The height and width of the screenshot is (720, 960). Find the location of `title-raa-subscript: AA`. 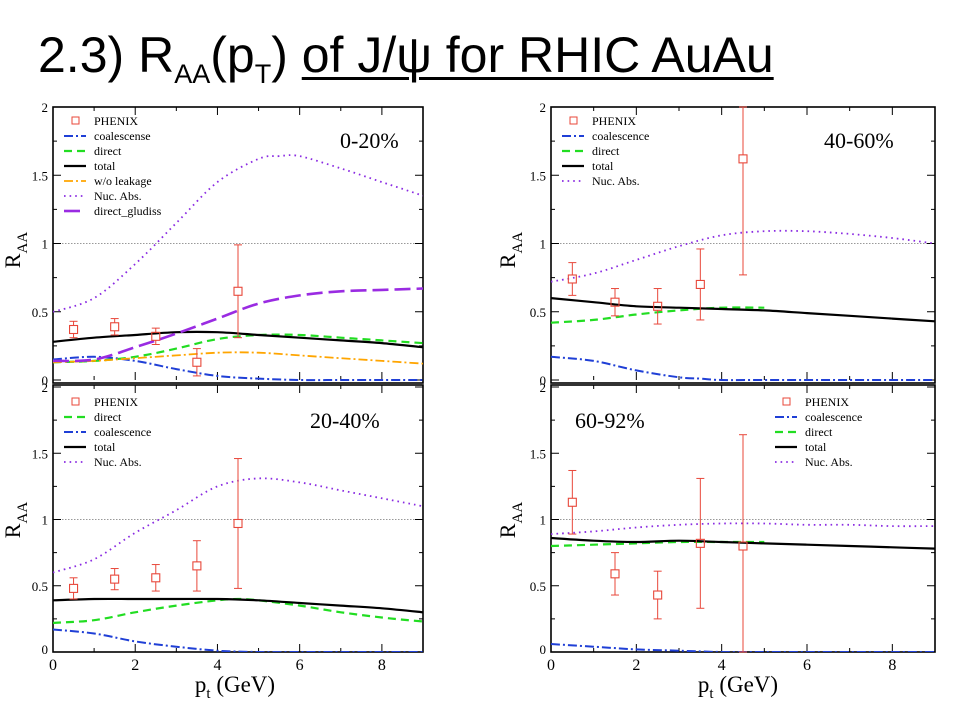

title-raa-subscript: AA is located at coordinates (192, 74).